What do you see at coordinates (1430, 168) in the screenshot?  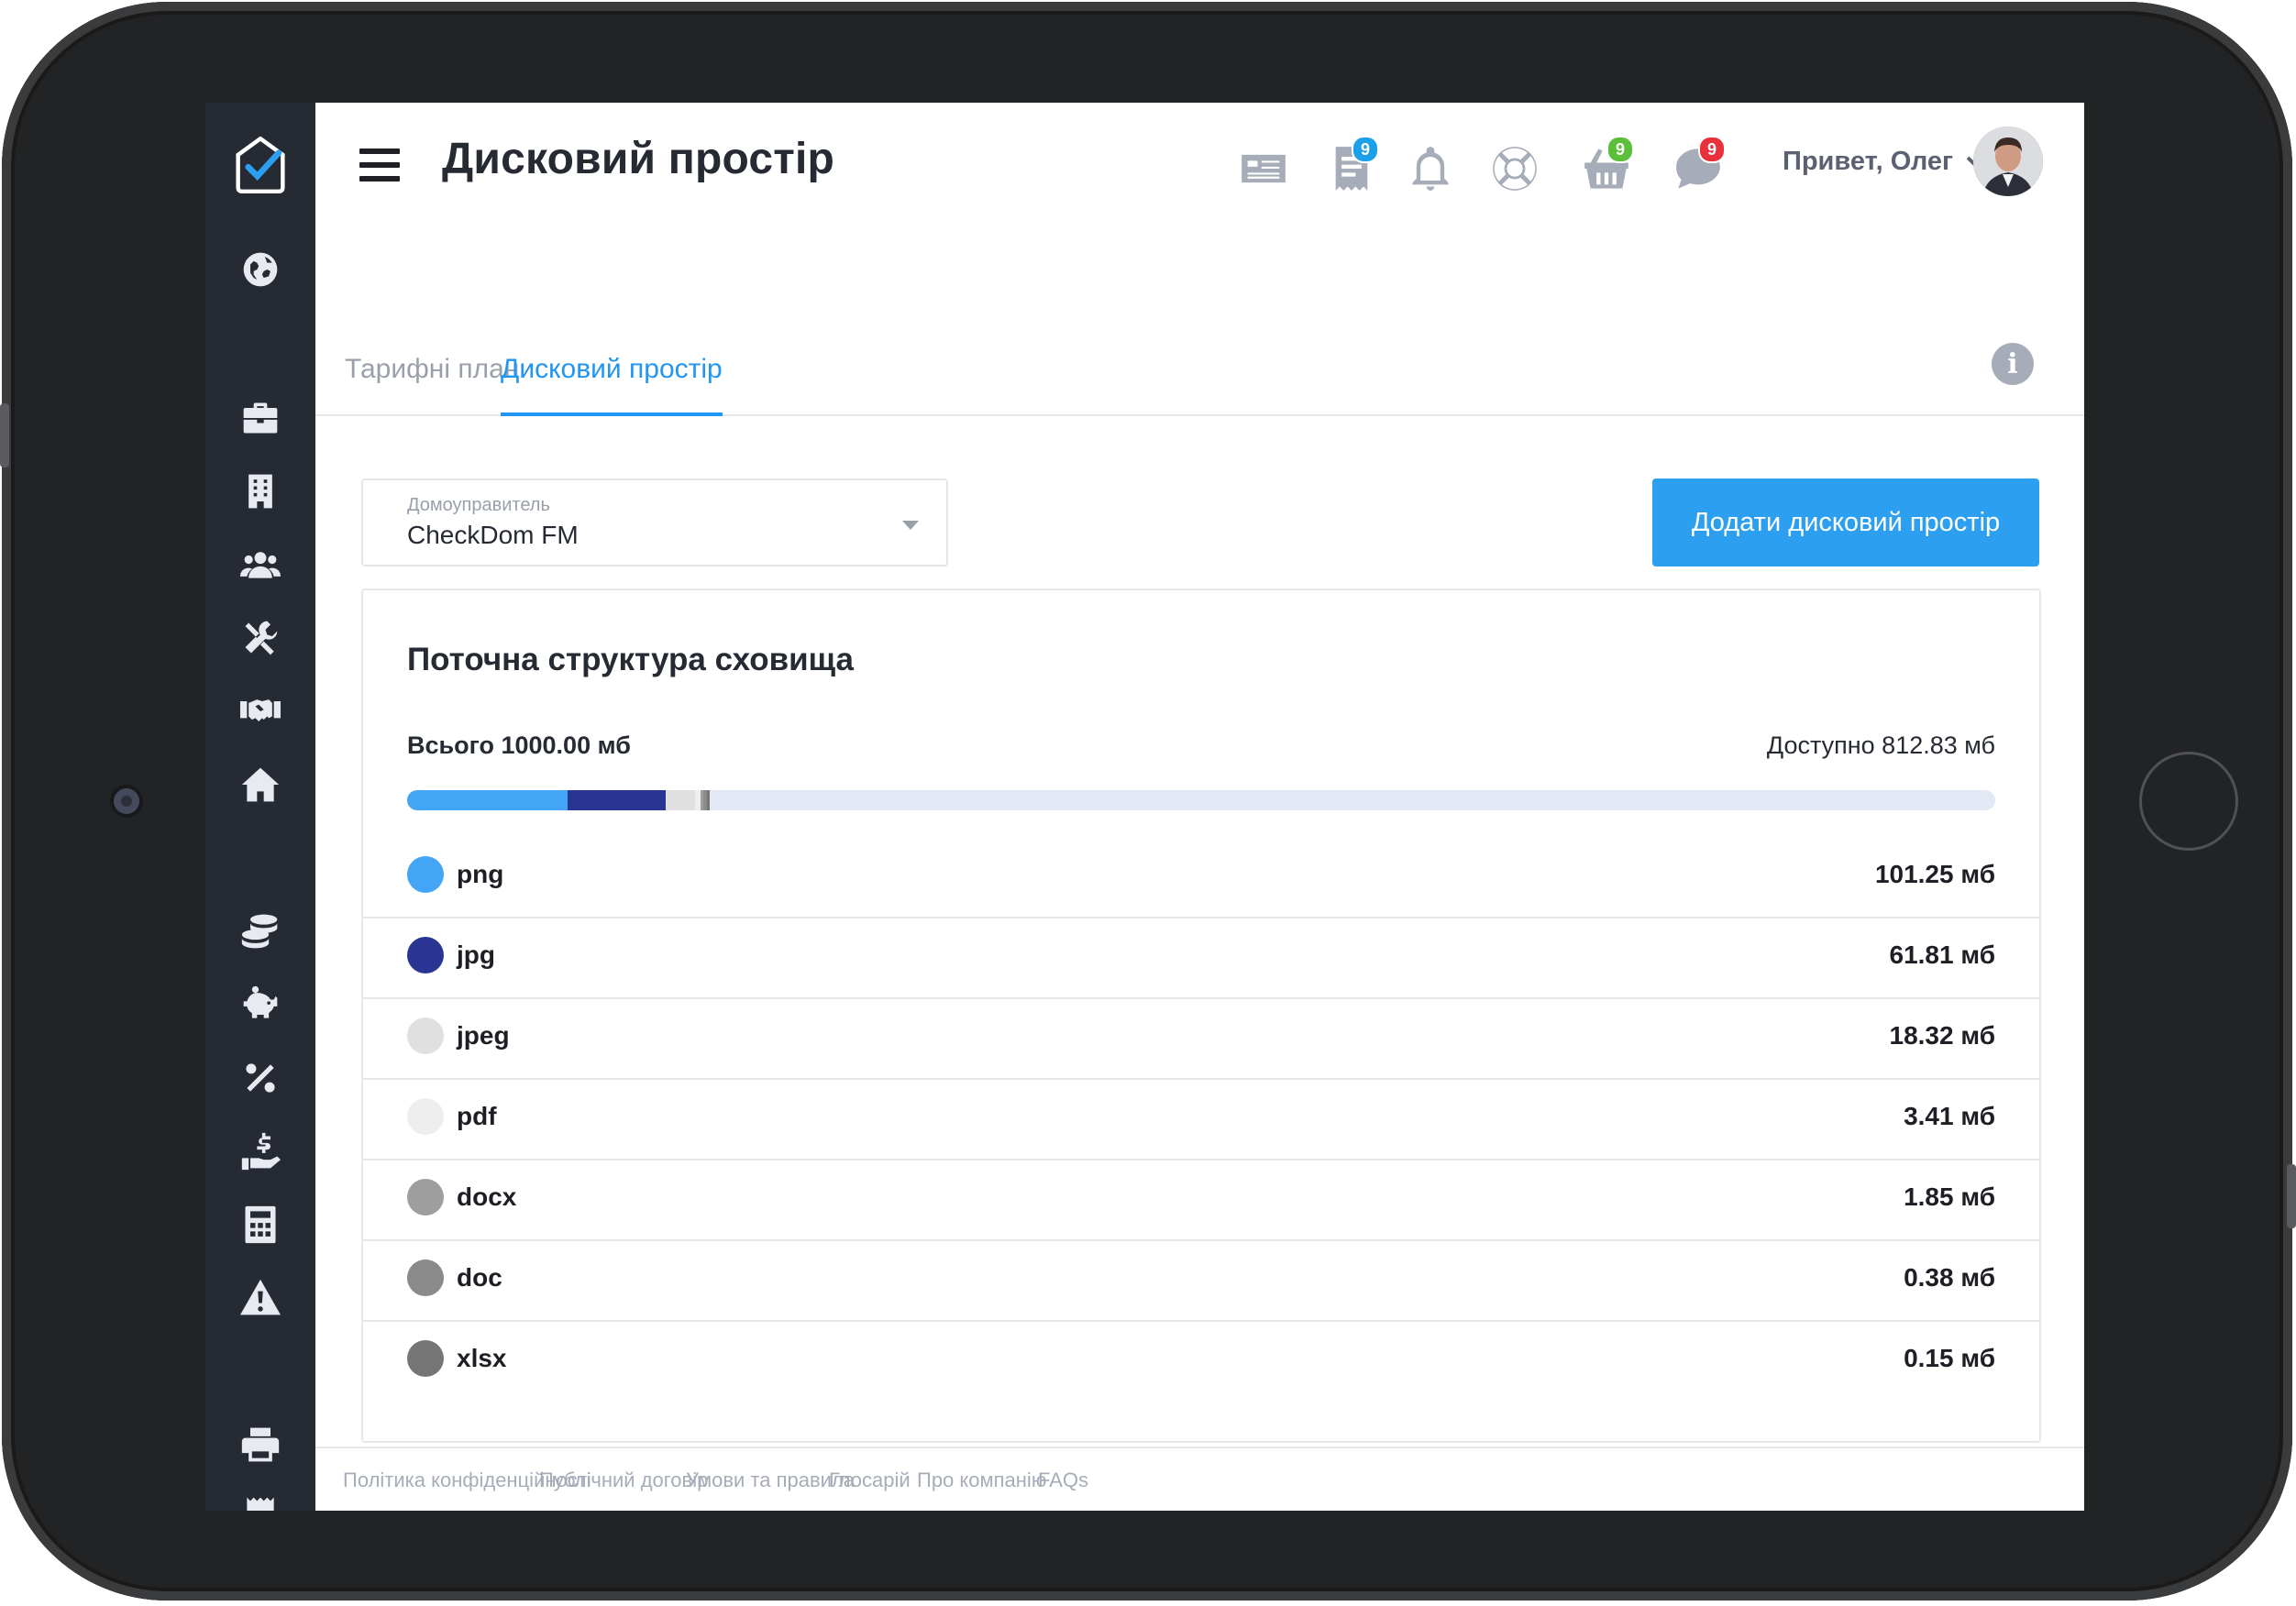 I see `bell-icon` at bounding box center [1430, 168].